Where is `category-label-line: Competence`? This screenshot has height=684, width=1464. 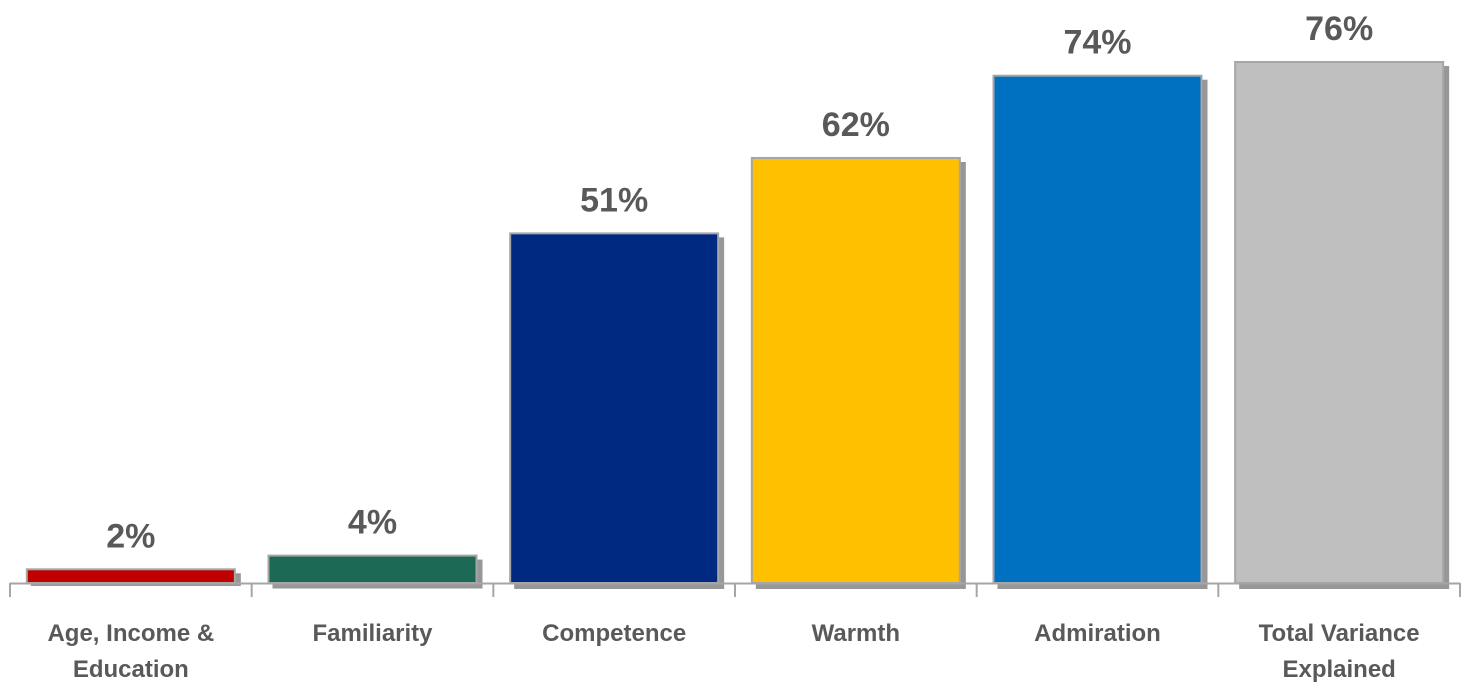
category-label-line: Competence is located at coordinates (614, 633).